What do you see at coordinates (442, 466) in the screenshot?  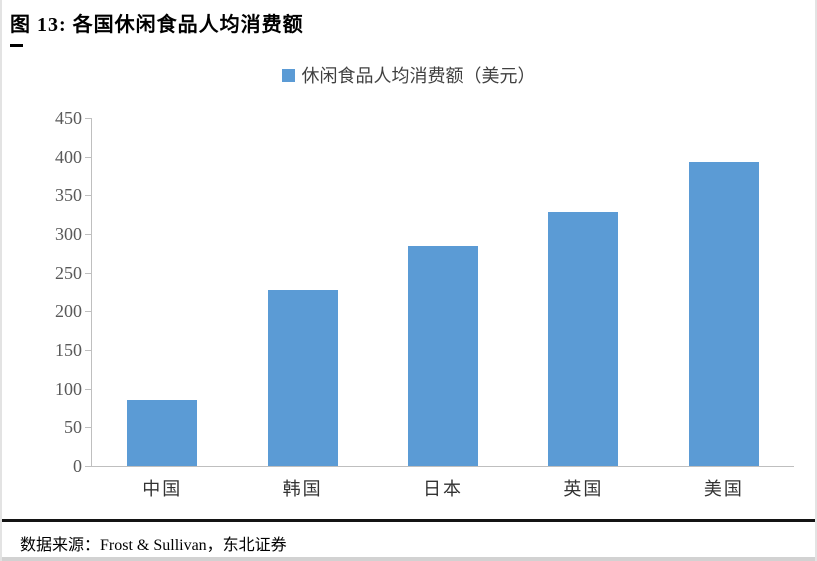 I see `x-axis-line` at bounding box center [442, 466].